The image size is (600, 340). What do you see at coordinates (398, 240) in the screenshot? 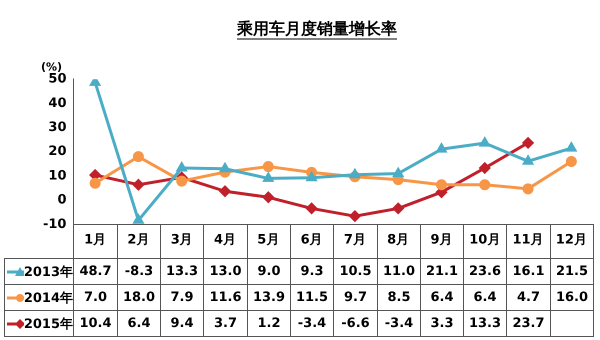
I see `x-tick-label: 8月` at bounding box center [398, 240].